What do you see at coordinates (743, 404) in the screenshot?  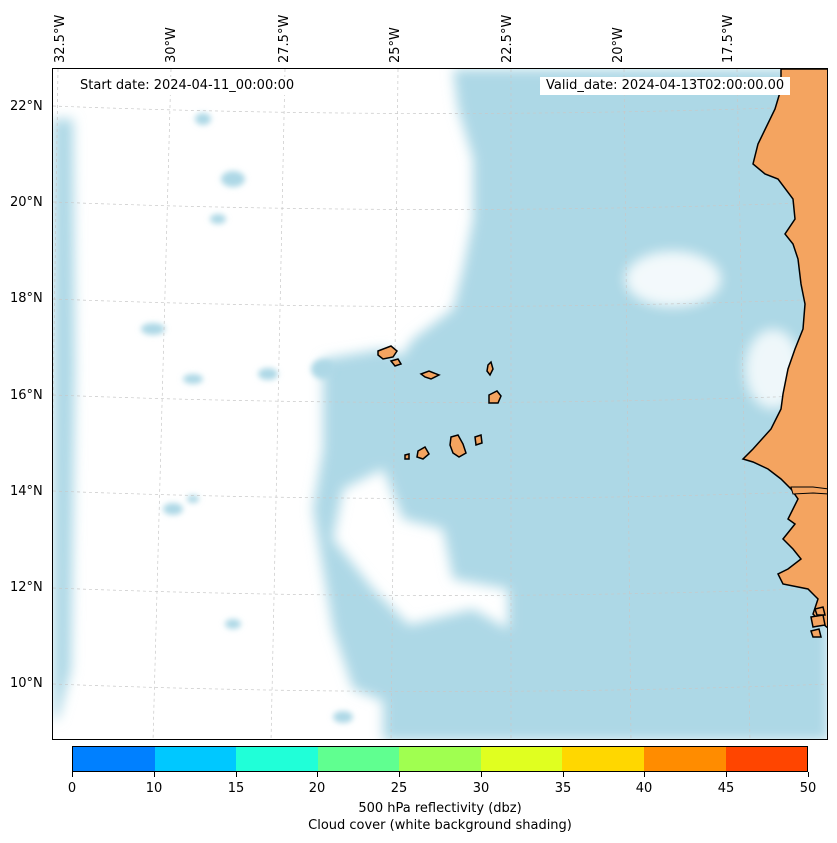 I see `meridian-17-5w` at bounding box center [743, 404].